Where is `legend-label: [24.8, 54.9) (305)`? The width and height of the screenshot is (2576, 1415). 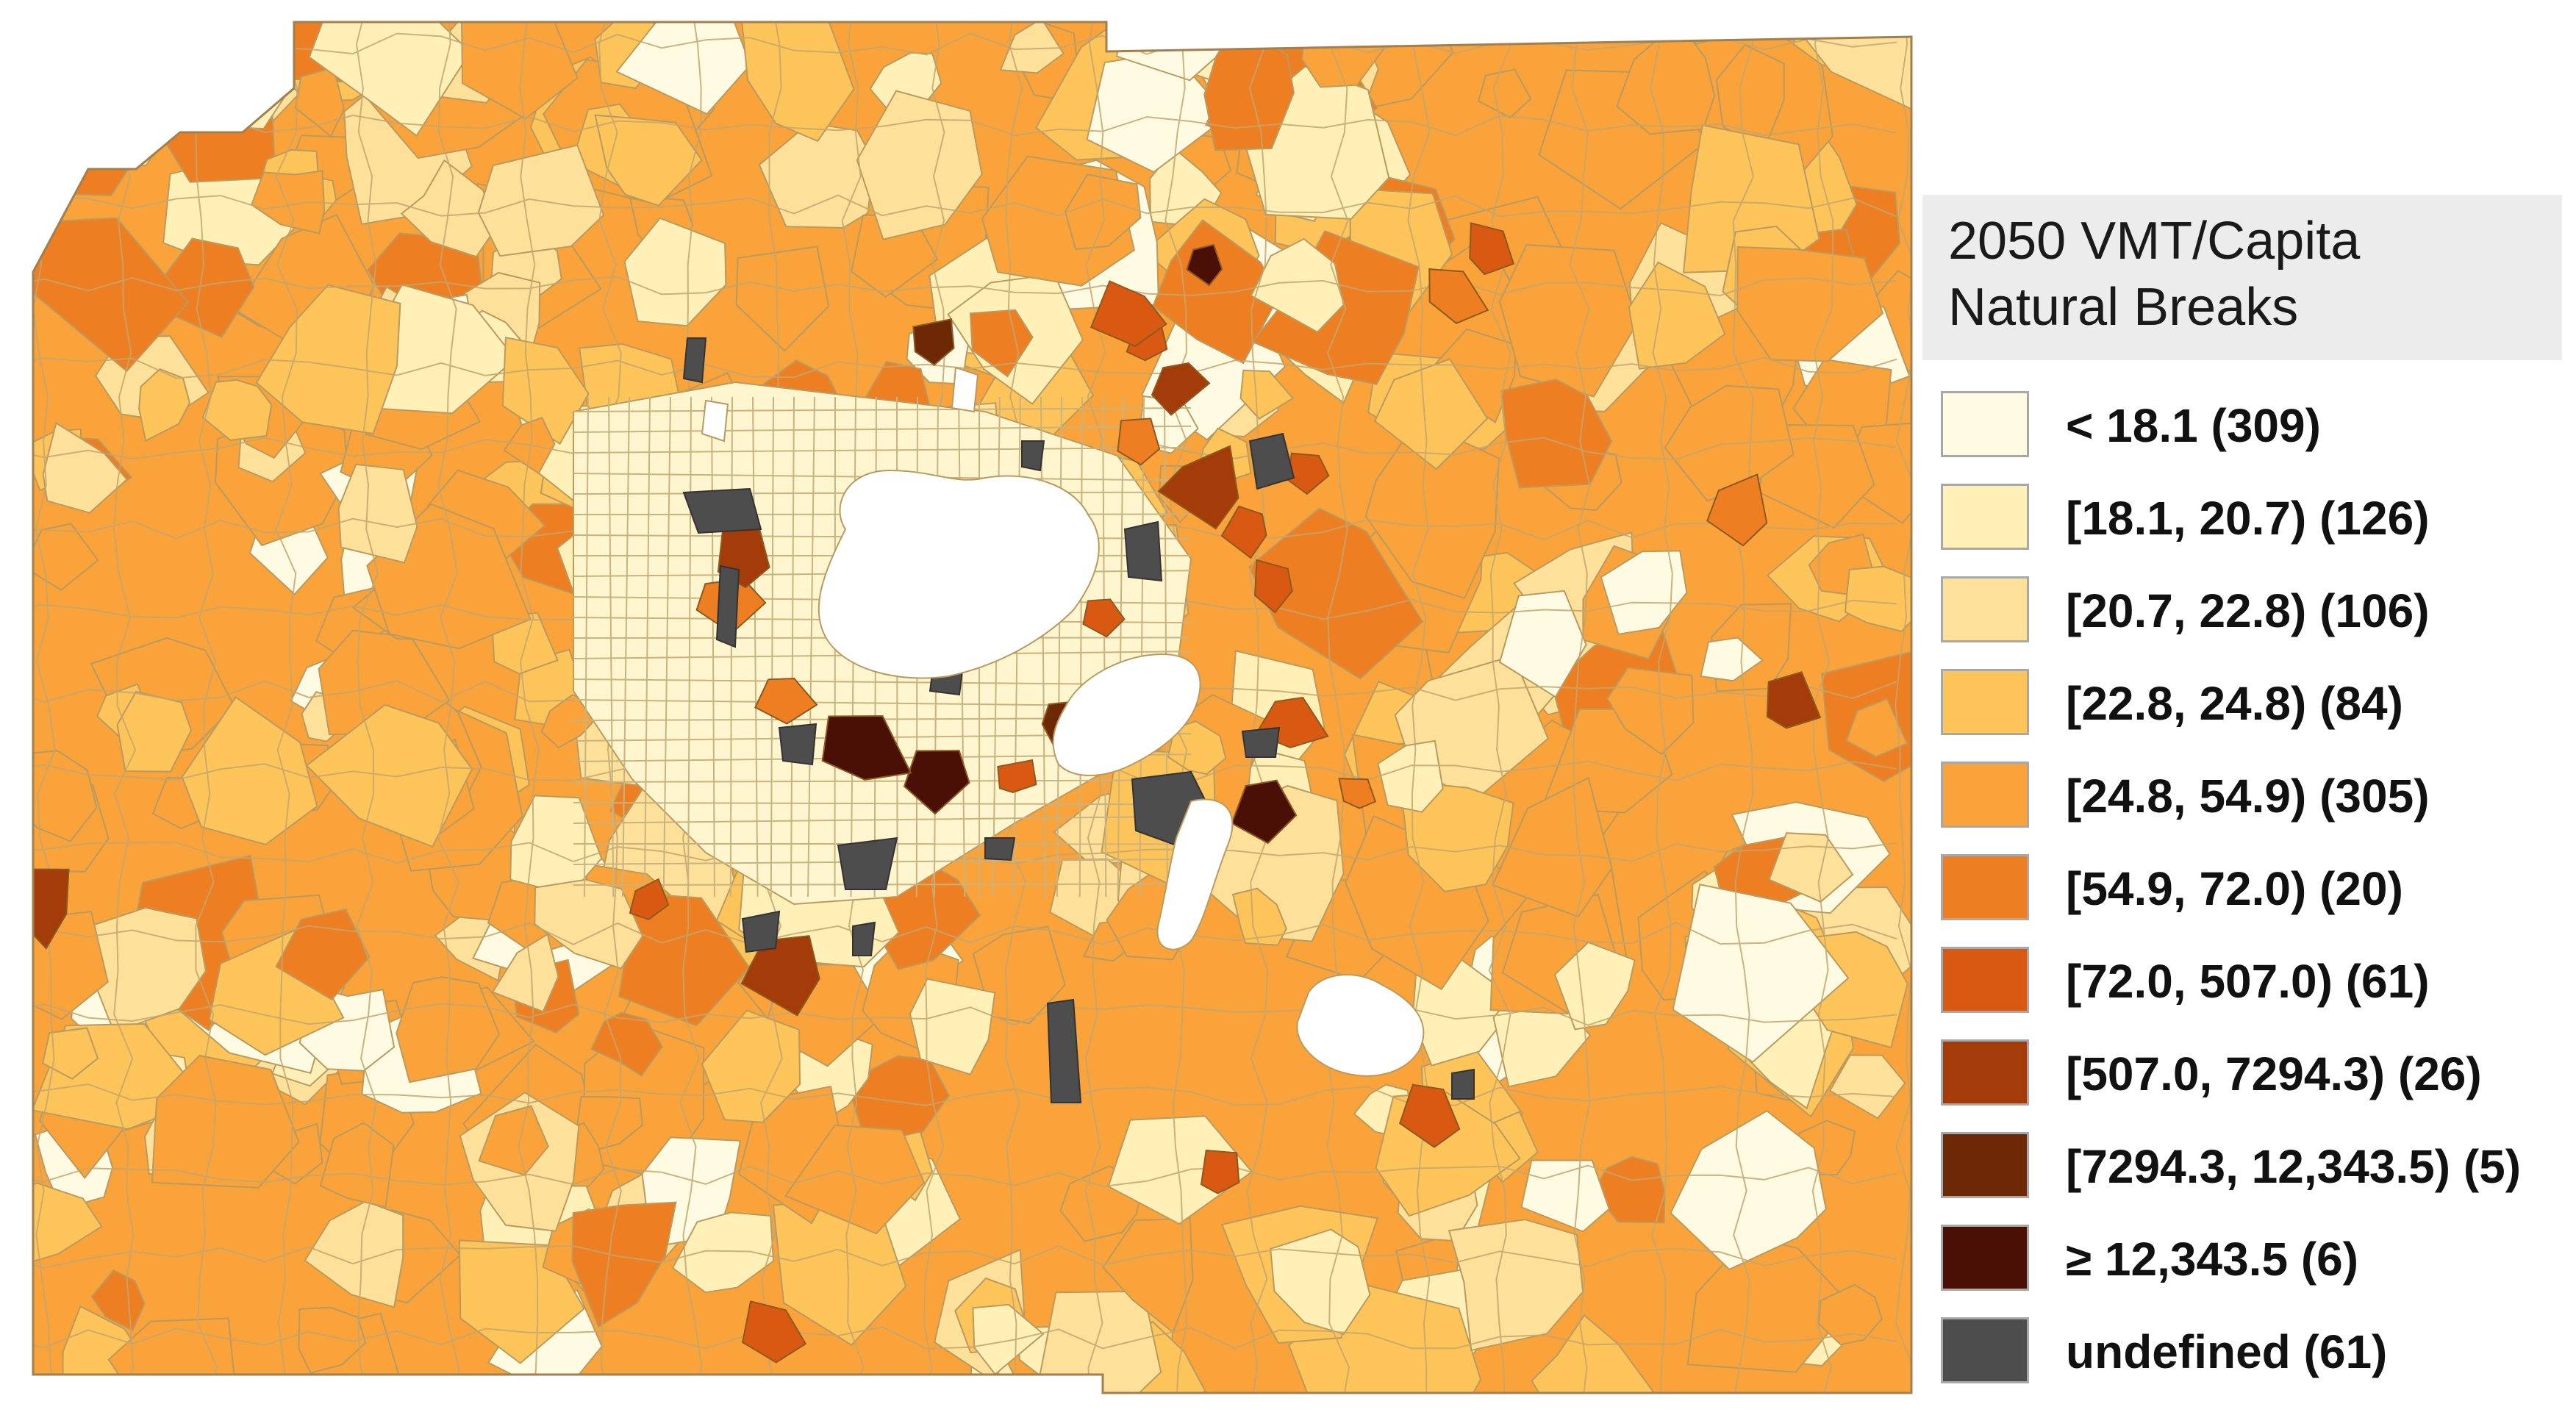
legend-label: [24.8, 54.9) (305) is located at coordinates (2248, 796).